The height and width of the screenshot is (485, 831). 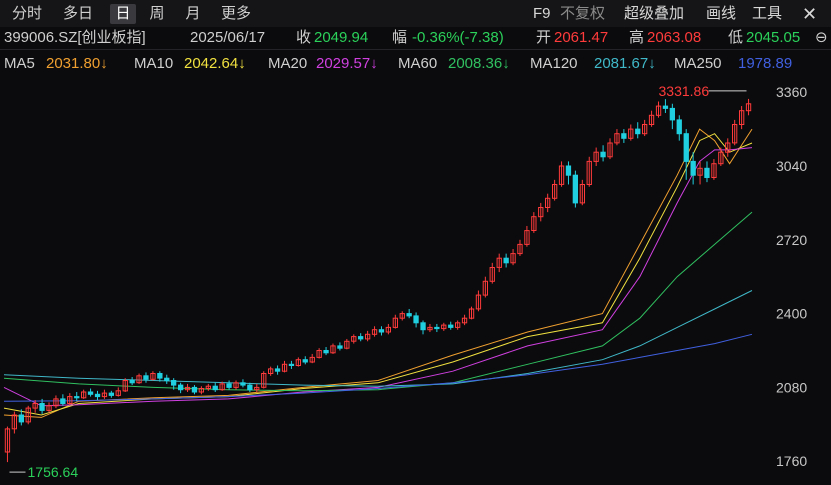 I want to click on high-annotation: 3331.86, so click(x=684, y=91).